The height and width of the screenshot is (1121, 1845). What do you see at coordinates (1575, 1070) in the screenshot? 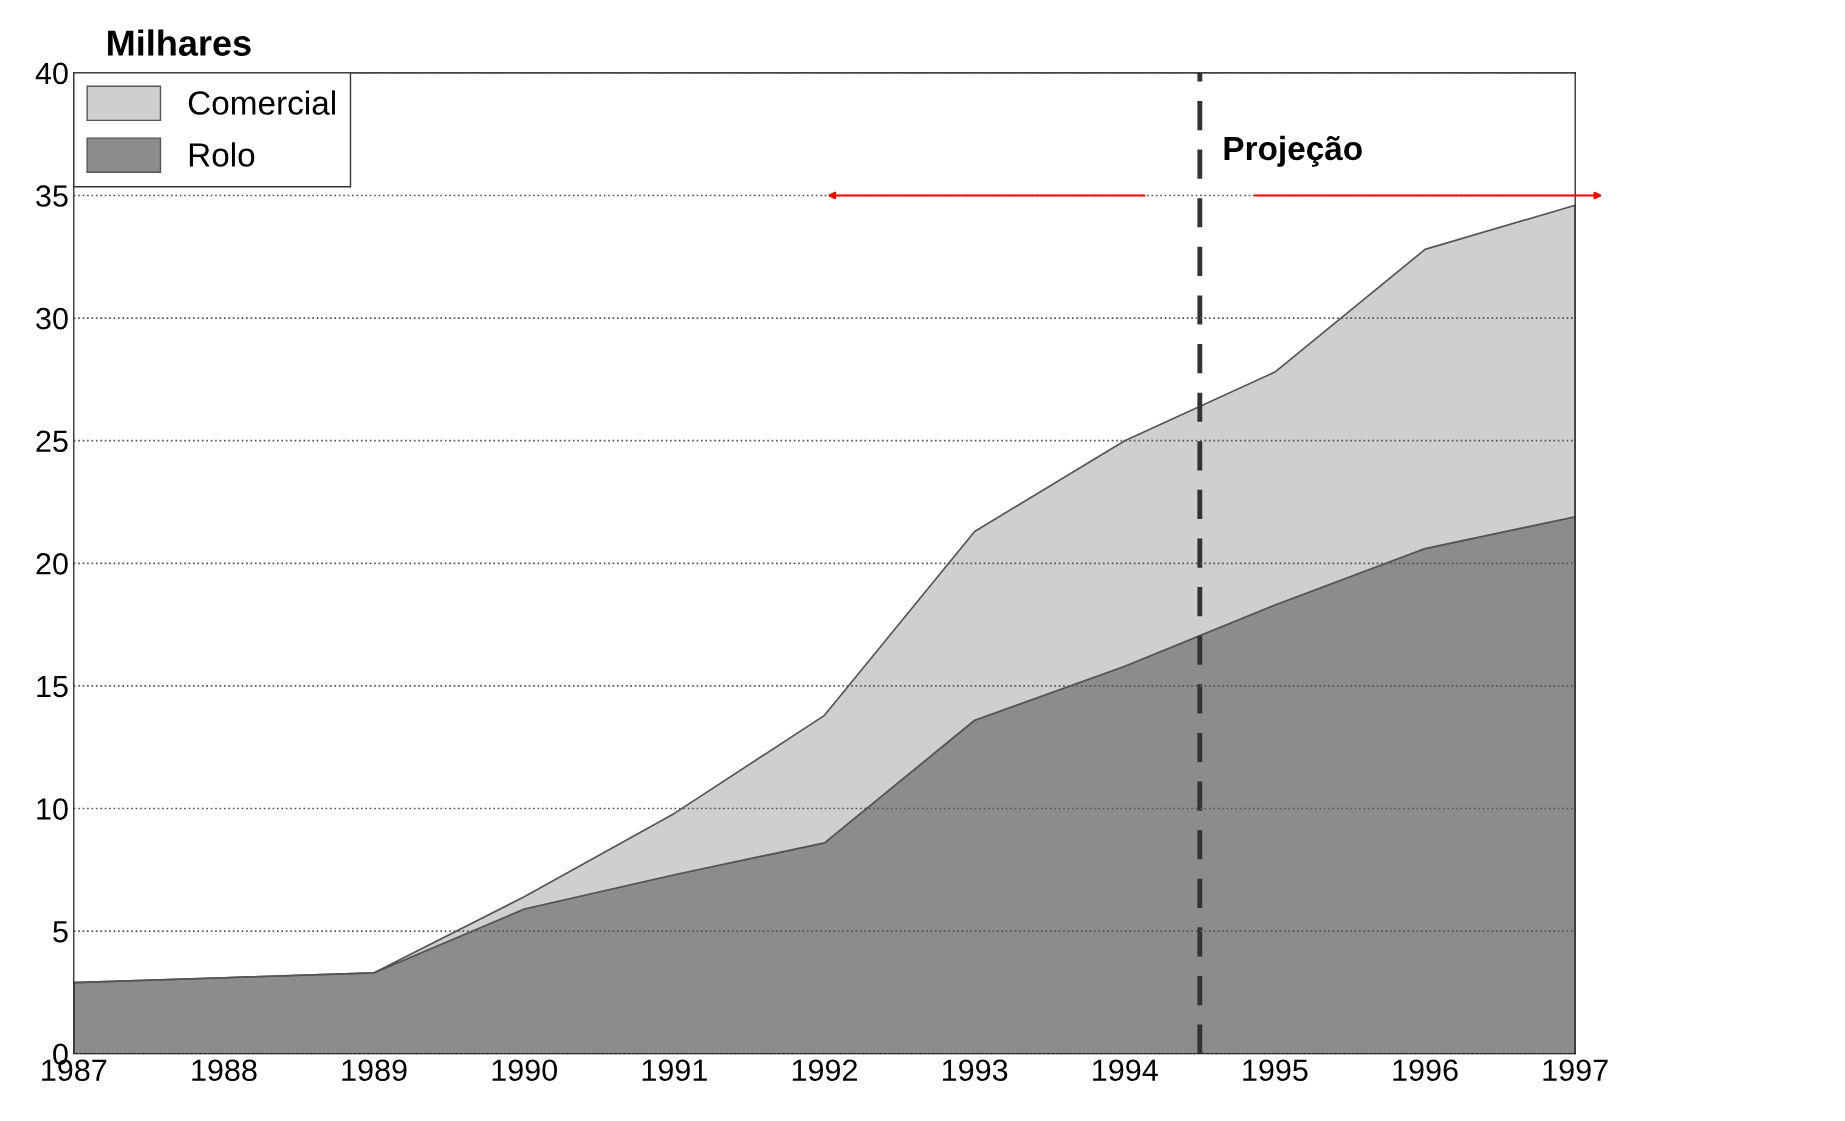
I see `x-tick-label: 1997` at bounding box center [1575, 1070].